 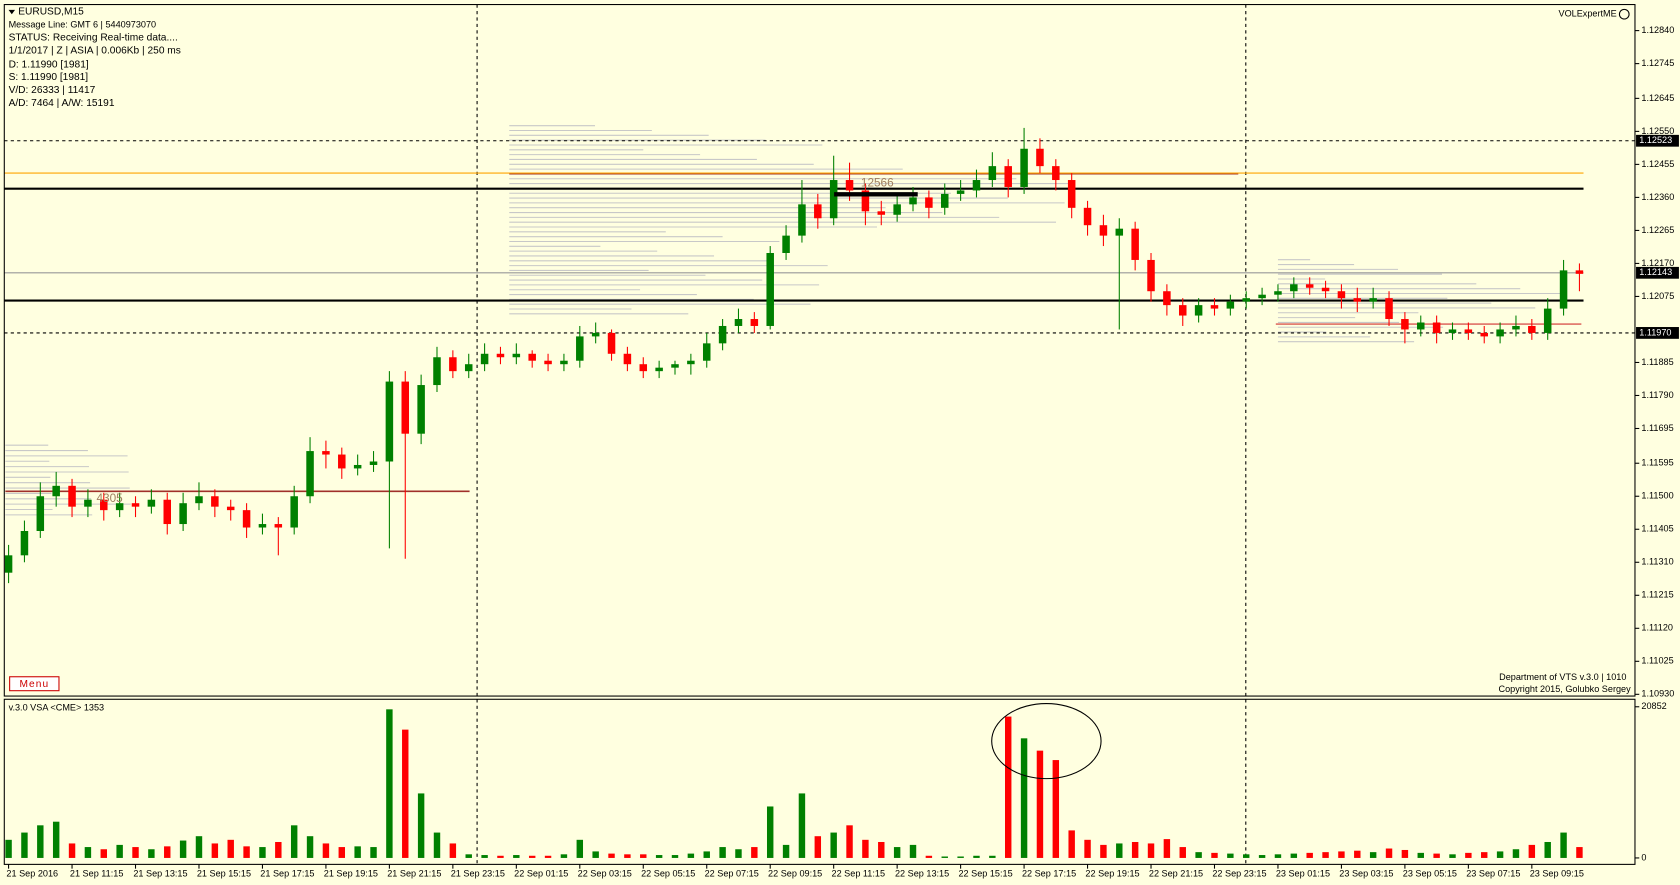 What do you see at coordinates (1657, 428) in the screenshot?
I see `y-tick-label: 1.11695` at bounding box center [1657, 428].